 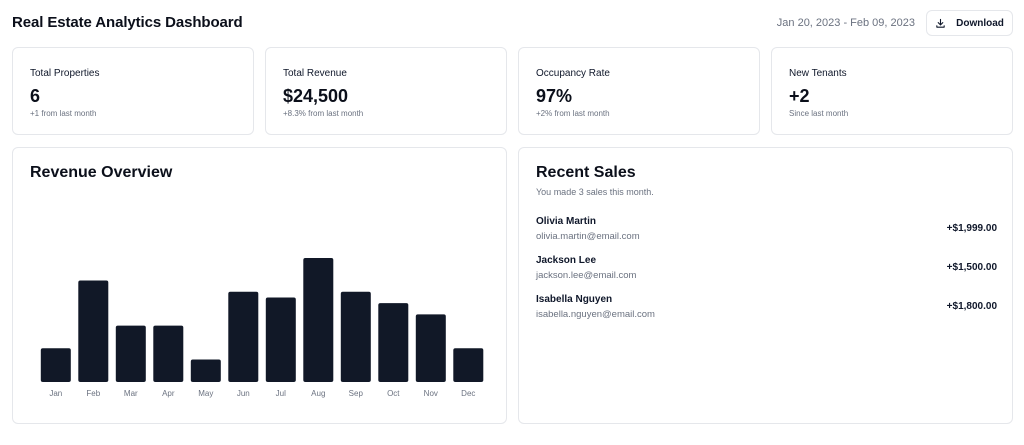 I want to click on x-tick-label-nov: Nov, so click(x=431, y=393).